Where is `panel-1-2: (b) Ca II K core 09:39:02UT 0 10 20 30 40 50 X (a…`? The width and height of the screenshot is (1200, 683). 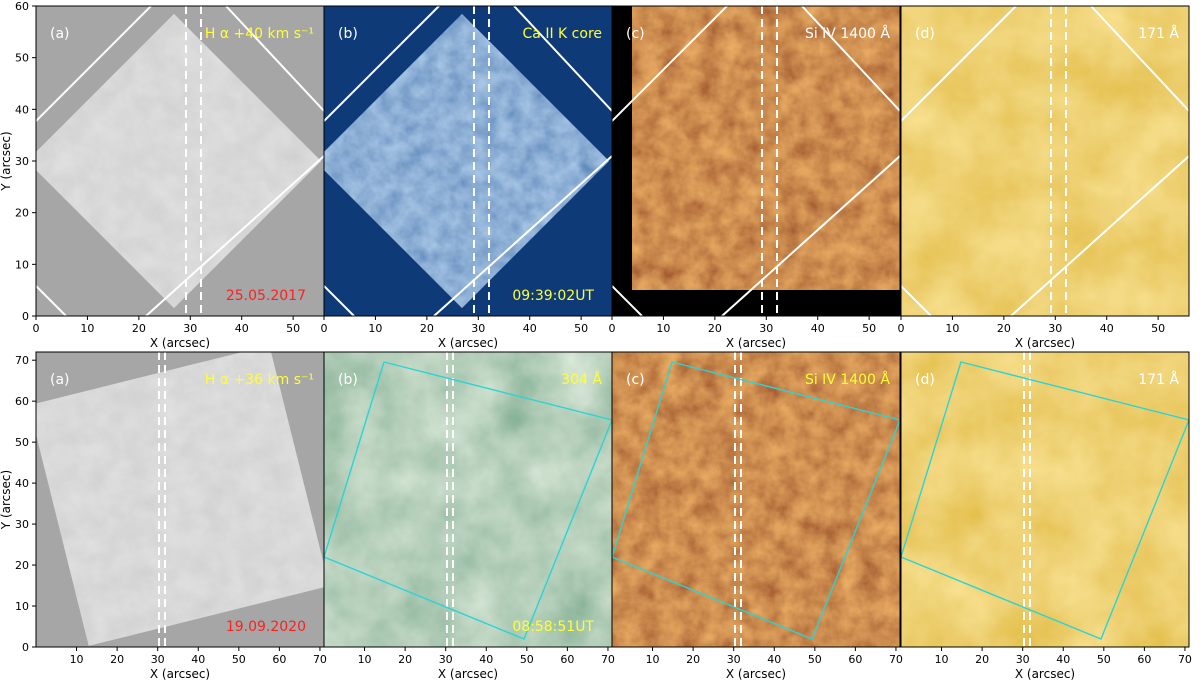 panel-1-2: (b) Ca II K core 09:39:02UT 0 10 20 30 40 50 X (a… is located at coordinates (467, 177).